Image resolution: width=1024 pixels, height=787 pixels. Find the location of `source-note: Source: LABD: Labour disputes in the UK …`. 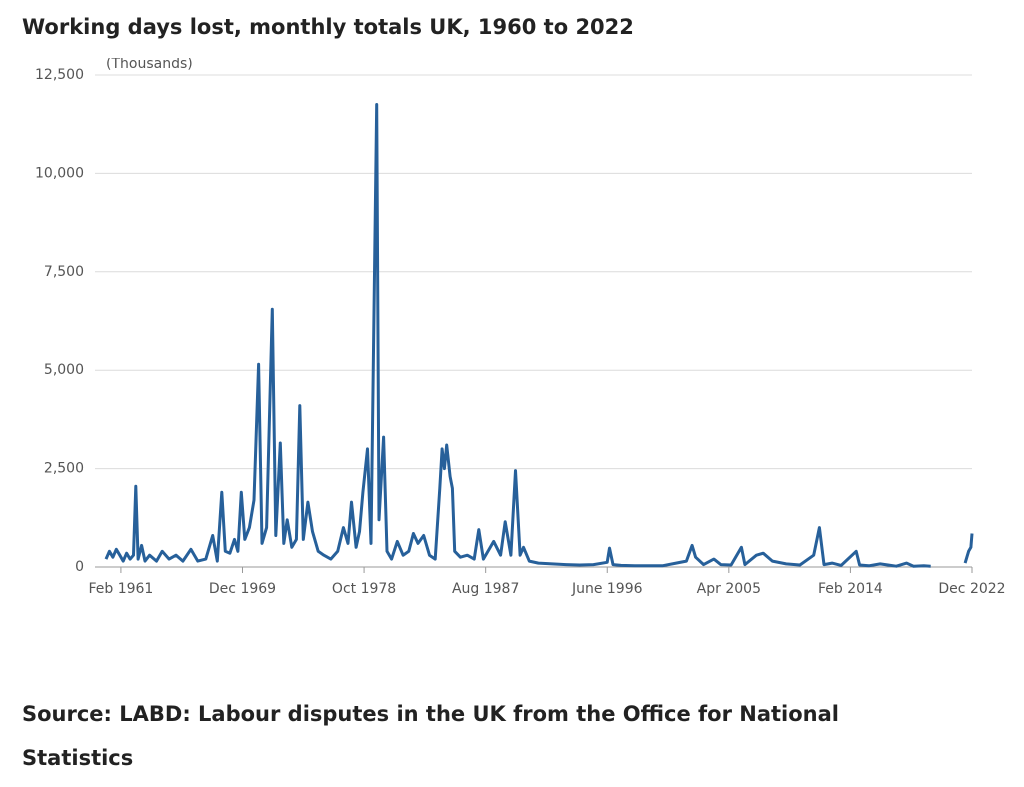

source-note: Source: LABD: Labour disputes in the UK … is located at coordinates (431, 736).